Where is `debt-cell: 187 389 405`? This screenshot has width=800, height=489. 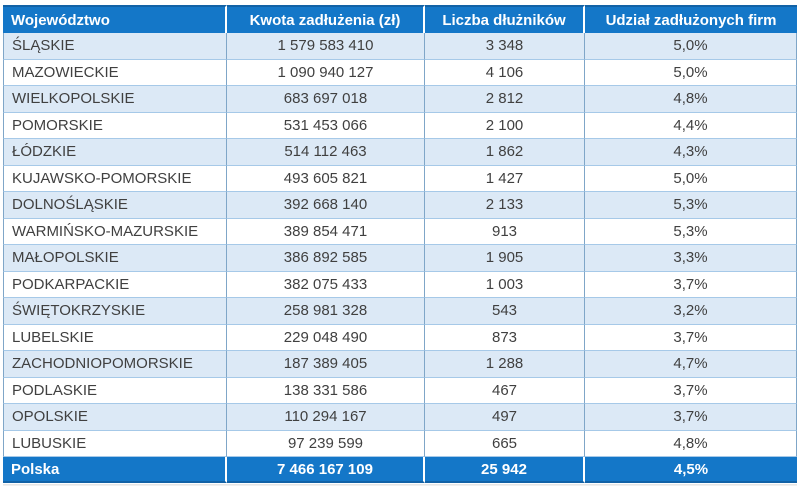 debt-cell: 187 389 405 is located at coordinates (326, 364).